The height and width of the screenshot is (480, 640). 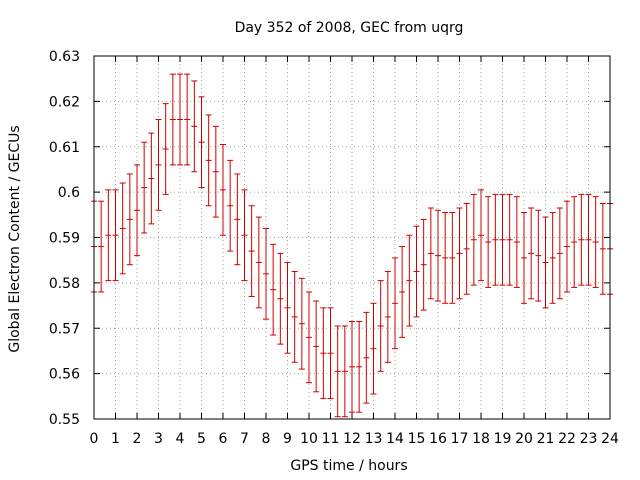 What do you see at coordinates (64, 239) in the screenshot?
I see `y-tick-label: 0.59` at bounding box center [64, 239].